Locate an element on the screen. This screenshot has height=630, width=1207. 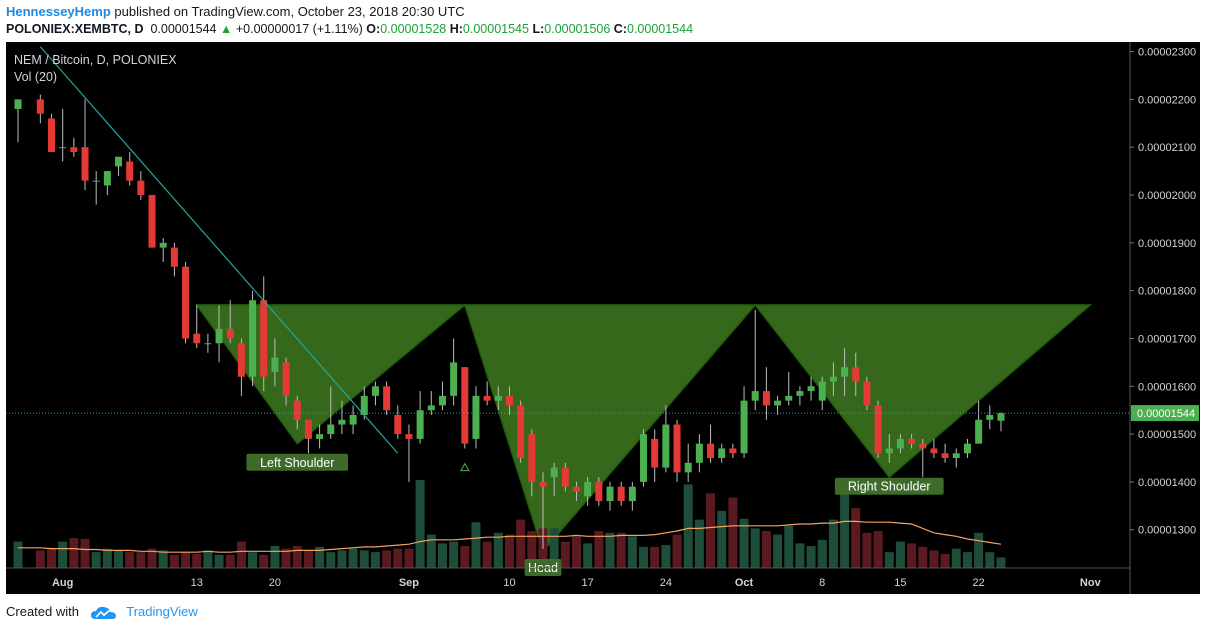
y-tick-label: 0.00001900 is located at coordinates (1167, 244).